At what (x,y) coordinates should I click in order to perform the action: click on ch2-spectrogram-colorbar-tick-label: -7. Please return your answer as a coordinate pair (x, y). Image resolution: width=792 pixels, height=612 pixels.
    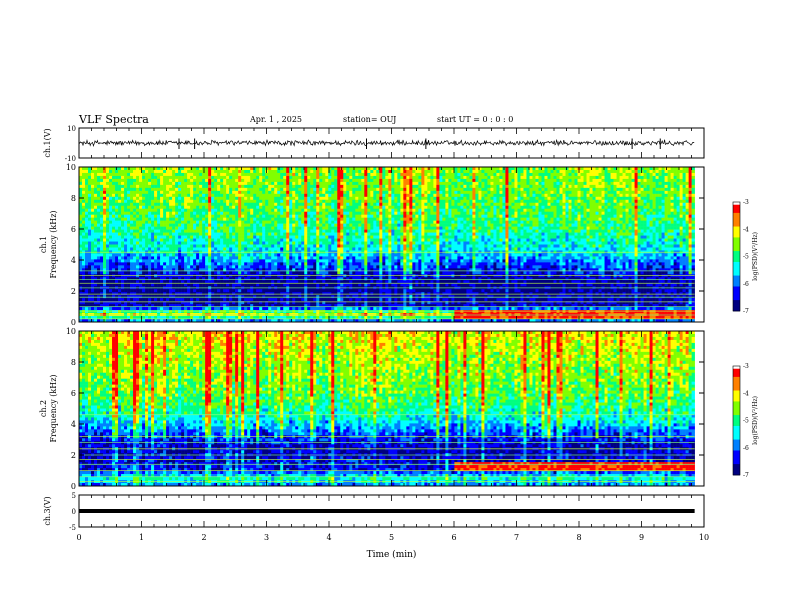
    Looking at the image, I should click on (746, 475).